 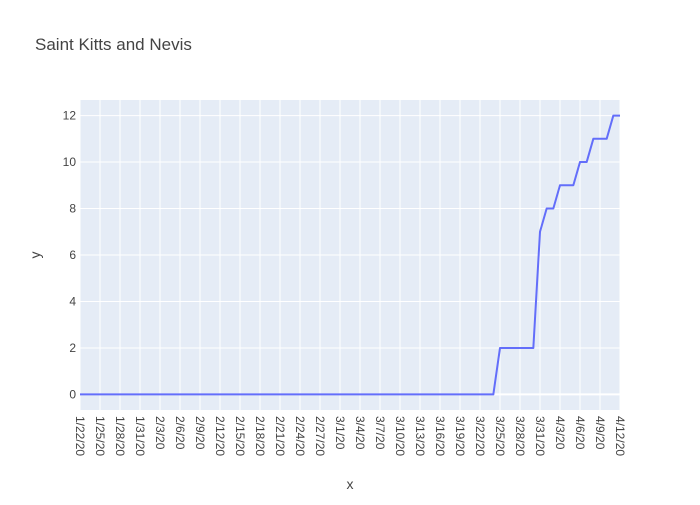 I want to click on chart-title: Saint Kitts and Nevis, so click(x=113, y=44).